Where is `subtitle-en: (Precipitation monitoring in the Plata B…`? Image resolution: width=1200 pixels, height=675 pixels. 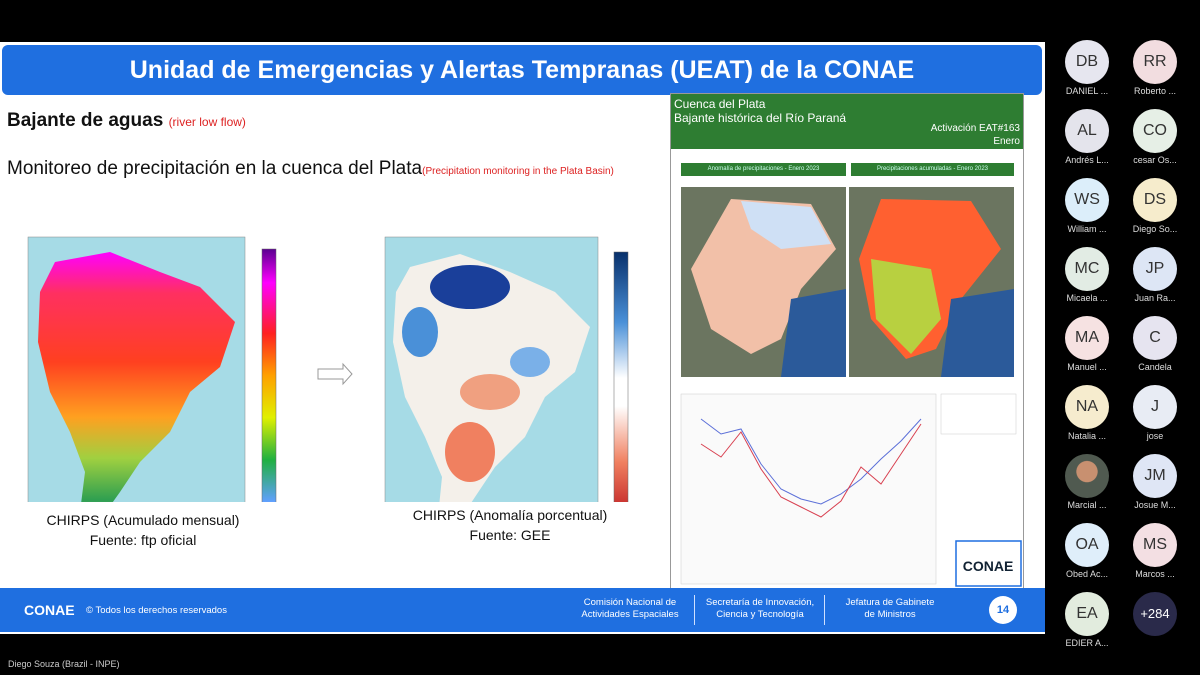
subtitle-en: (Precipitation monitoring in the Plata B… is located at coordinates (518, 171).